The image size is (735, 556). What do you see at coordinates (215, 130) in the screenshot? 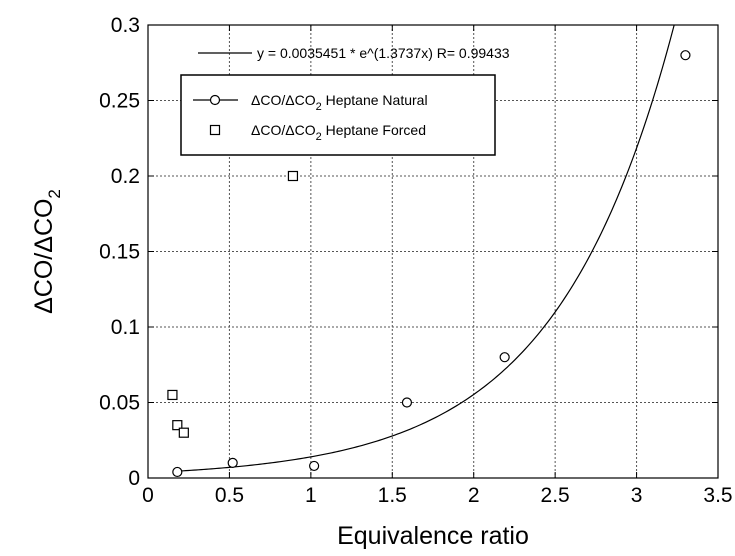
I see `legend-square-marker` at bounding box center [215, 130].